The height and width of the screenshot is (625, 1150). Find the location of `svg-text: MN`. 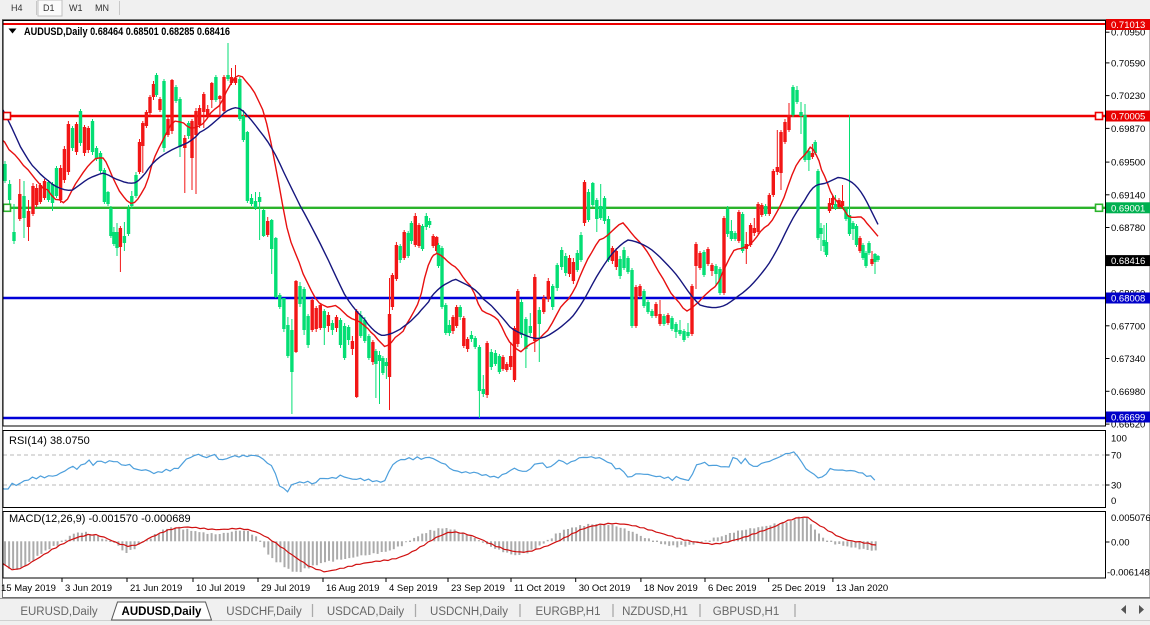

svg-text: MN is located at coordinates (102, 8).